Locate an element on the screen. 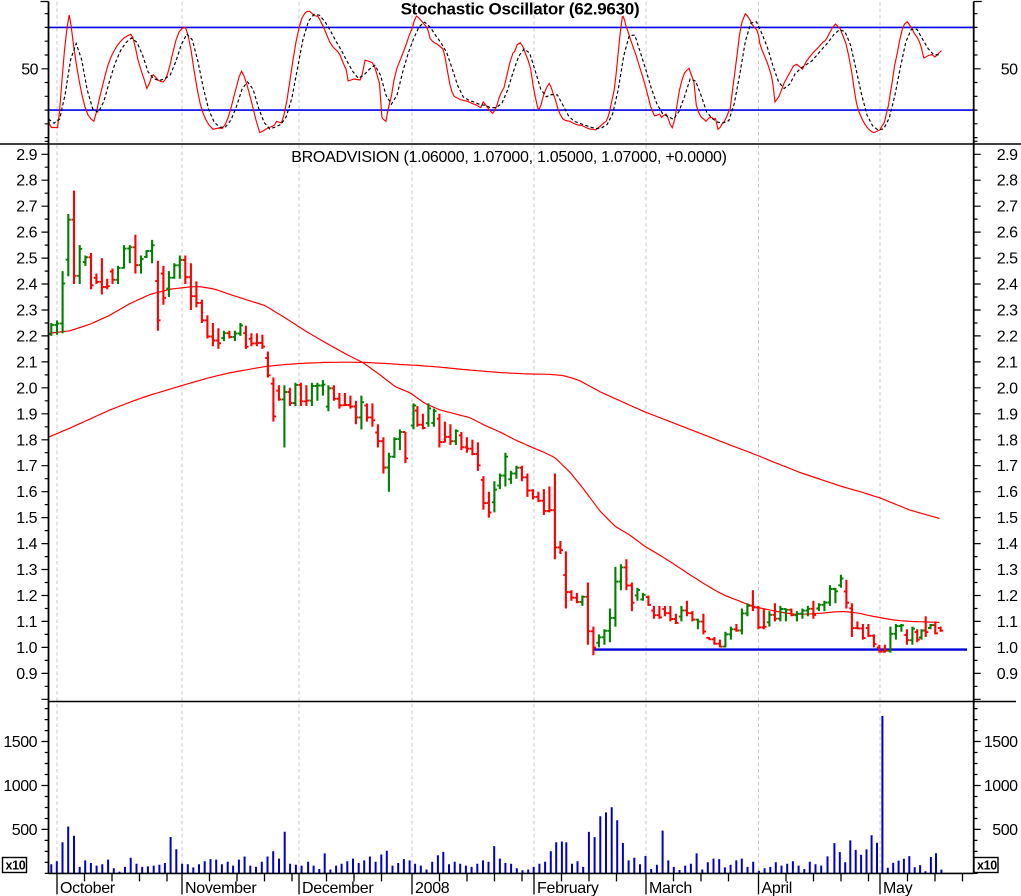 The height and width of the screenshot is (896, 1021). svg-text:Stochastic Oscillator (62.9630: Stochastic Oscillator (62.9630) is located at coordinates (520, 9).